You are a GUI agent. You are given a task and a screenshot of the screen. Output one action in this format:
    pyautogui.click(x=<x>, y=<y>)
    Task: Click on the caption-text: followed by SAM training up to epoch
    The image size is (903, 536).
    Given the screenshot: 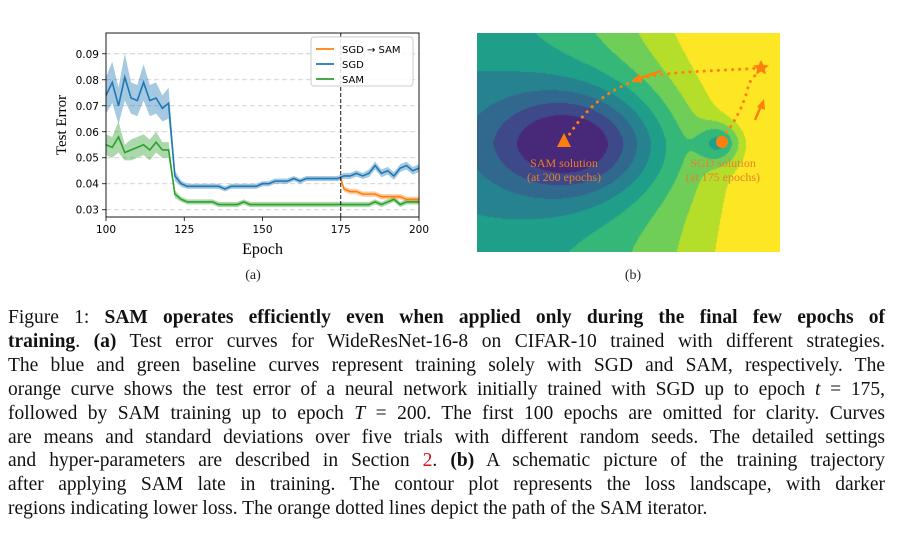 What is the action you would take?
    pyautogui.click(x=181, y=413)
    